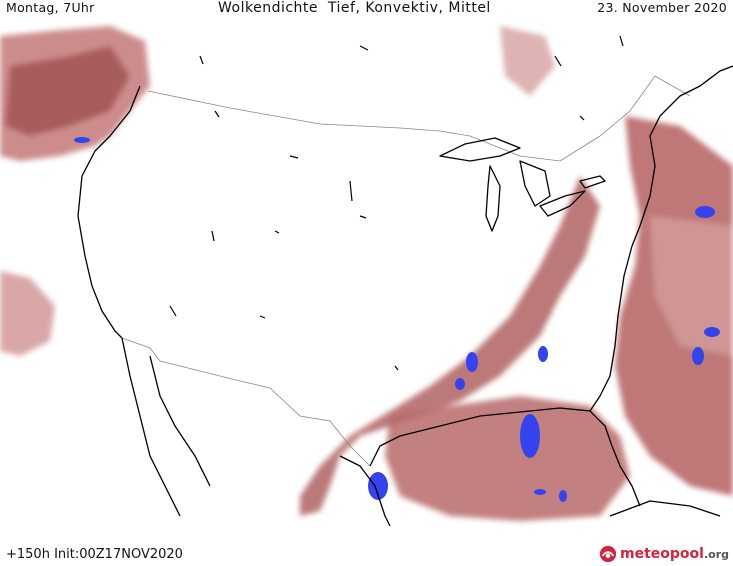 Image resolution: width=733 pixels, height=566 pixels. I want to click on logo-tld: .org, so click(716, 554).